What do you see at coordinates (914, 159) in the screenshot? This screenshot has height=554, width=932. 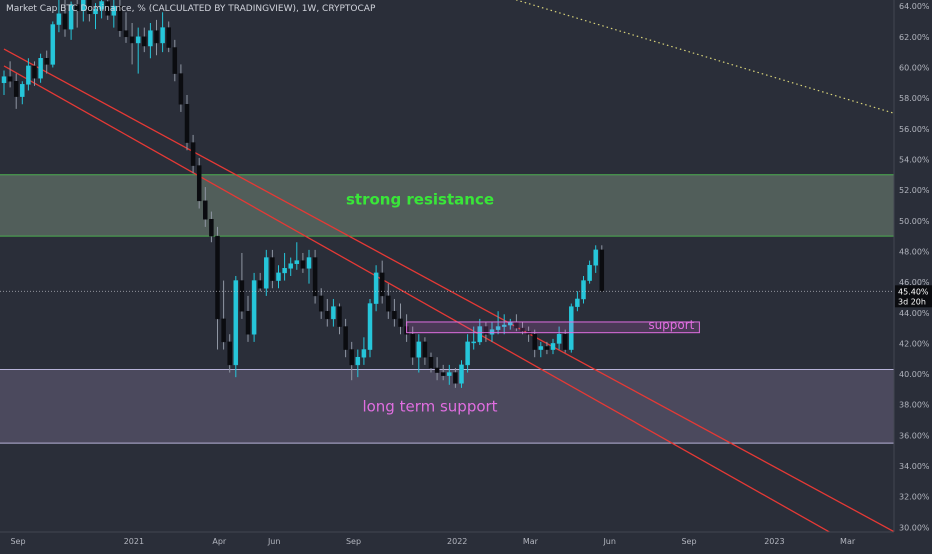 I see `y-tick-label: 54.00%` at bounding box center [914, 159].